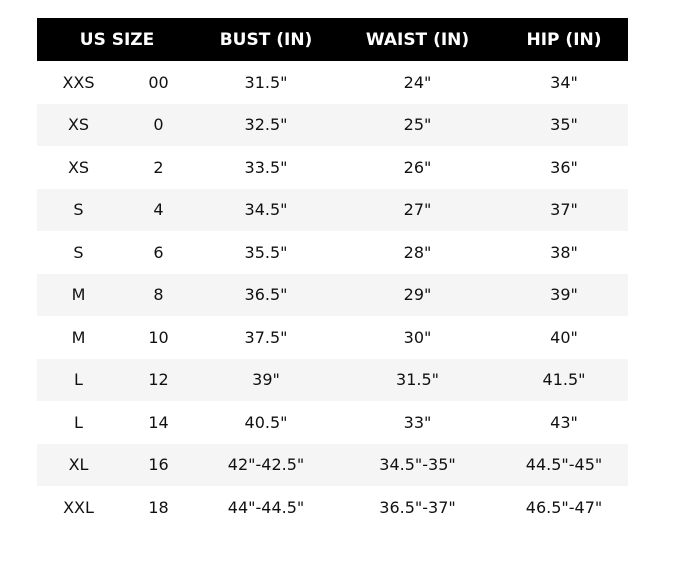  I want to click on bust-value: 37.5", so click(266, 337).